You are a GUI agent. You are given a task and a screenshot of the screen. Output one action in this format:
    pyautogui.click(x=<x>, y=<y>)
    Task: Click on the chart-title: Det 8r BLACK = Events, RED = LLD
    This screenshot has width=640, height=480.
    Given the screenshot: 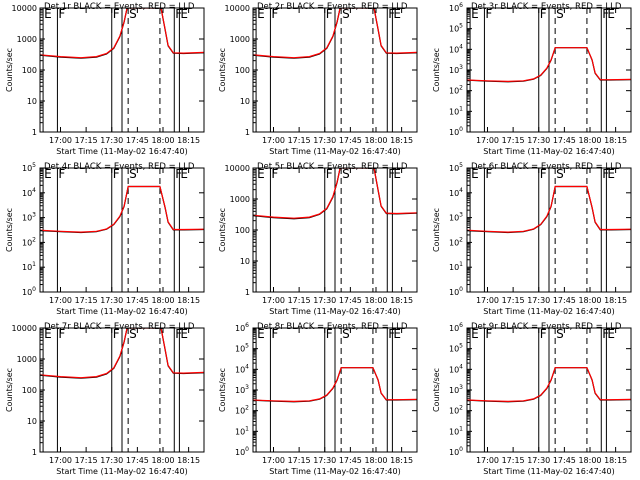 What is the action you would take?
    pyautogui.click(x=332, y=327)
    